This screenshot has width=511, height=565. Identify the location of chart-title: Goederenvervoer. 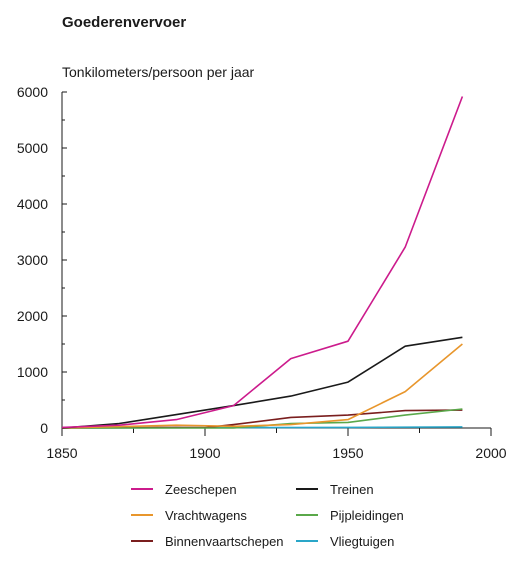
(124, 22).